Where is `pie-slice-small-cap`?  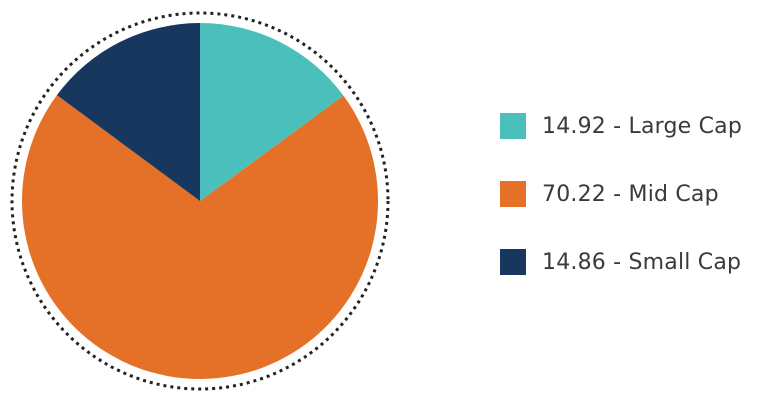
pie-slice-small-cap is located at coordinates (128, 112).